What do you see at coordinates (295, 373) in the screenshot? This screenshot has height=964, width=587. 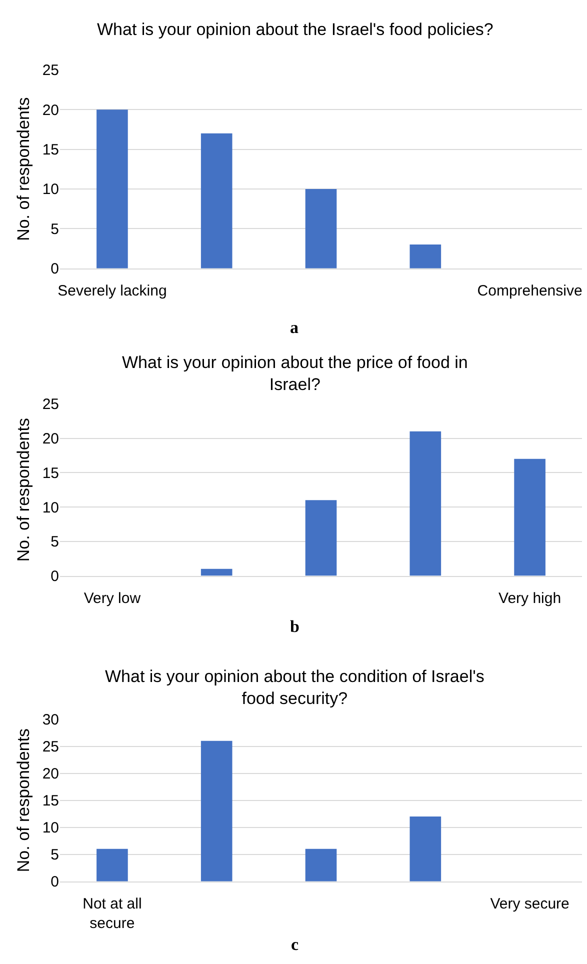 I see `chart-title: What is your opinion about the price of food in Israel?` at bounding box center [295, 373].